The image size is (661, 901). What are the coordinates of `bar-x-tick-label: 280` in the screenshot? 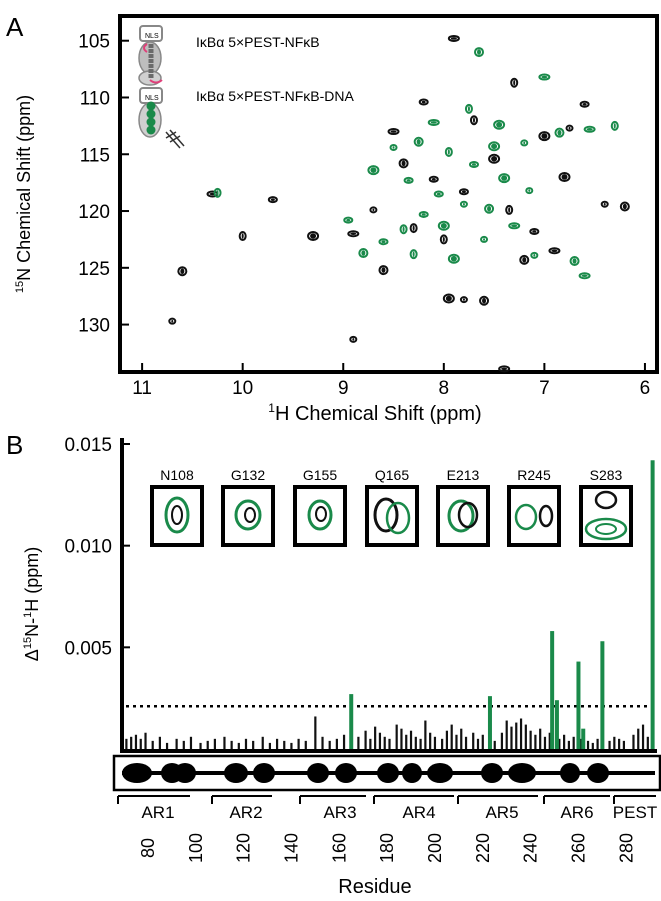 It's located at (626, 848).